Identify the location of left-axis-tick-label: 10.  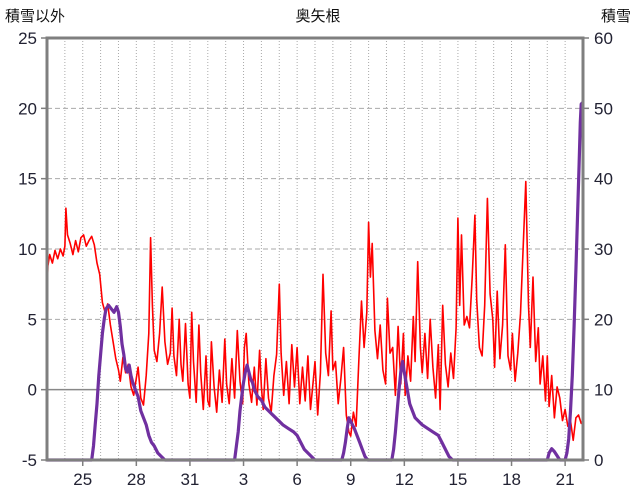
(27, 249).